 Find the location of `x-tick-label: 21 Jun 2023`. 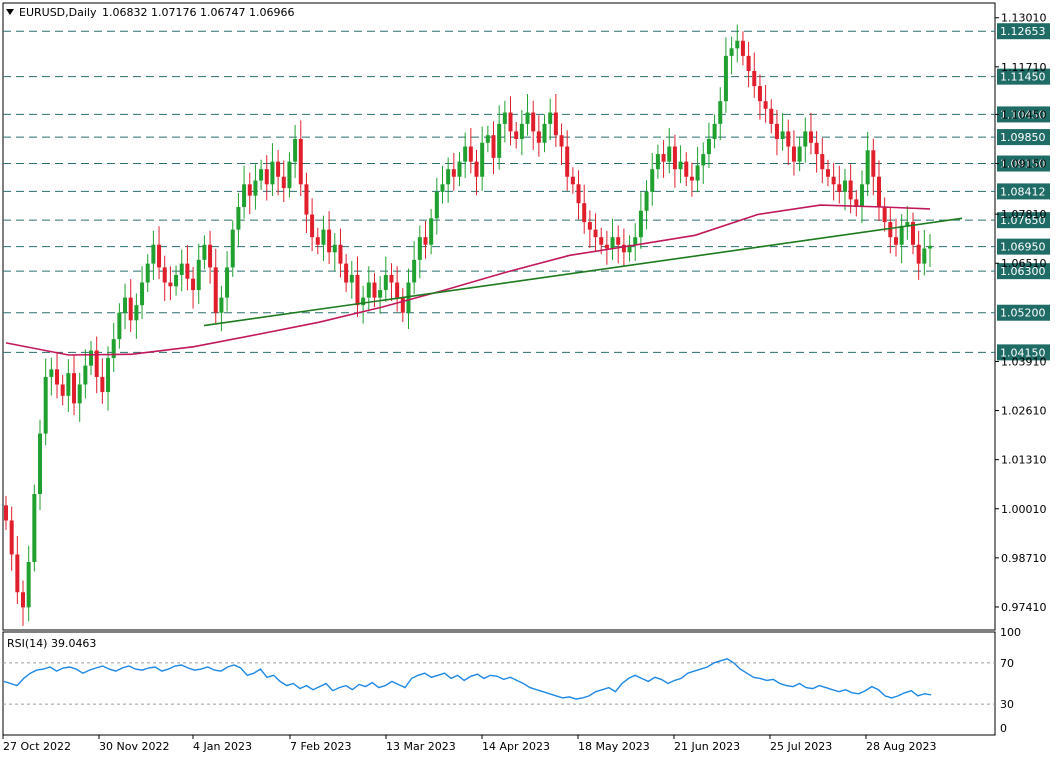

x-tick-label: 21 Jun 2023 is located at coordinates (707, 746).